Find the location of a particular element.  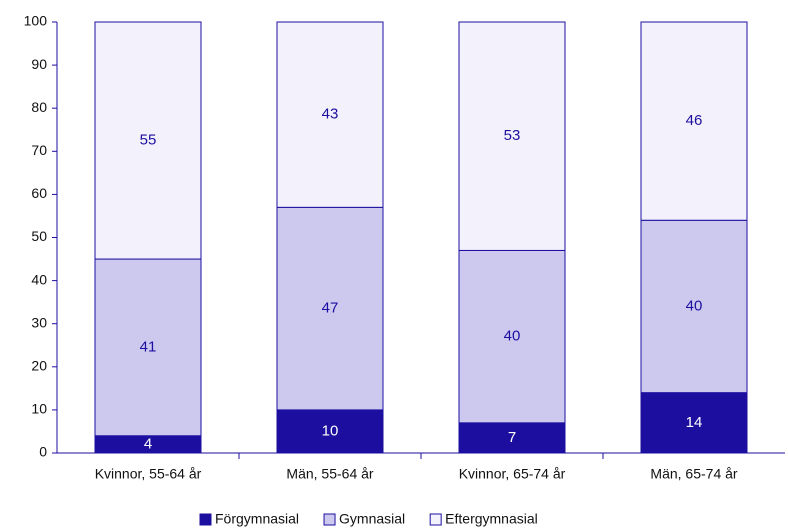

data-label: 43 is located at coordinates (330, 114).